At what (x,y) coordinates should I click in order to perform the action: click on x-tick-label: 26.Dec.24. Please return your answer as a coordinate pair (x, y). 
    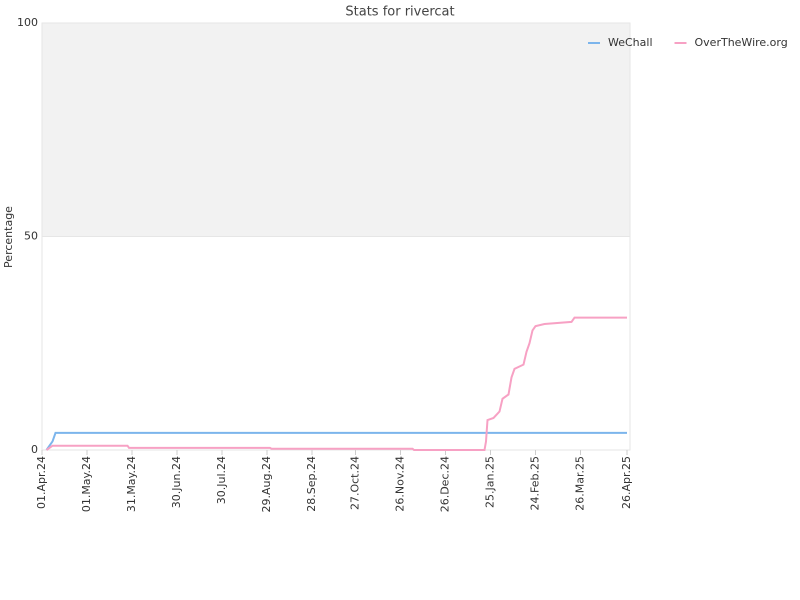
    Looking at the image, I should click on (445, 484).